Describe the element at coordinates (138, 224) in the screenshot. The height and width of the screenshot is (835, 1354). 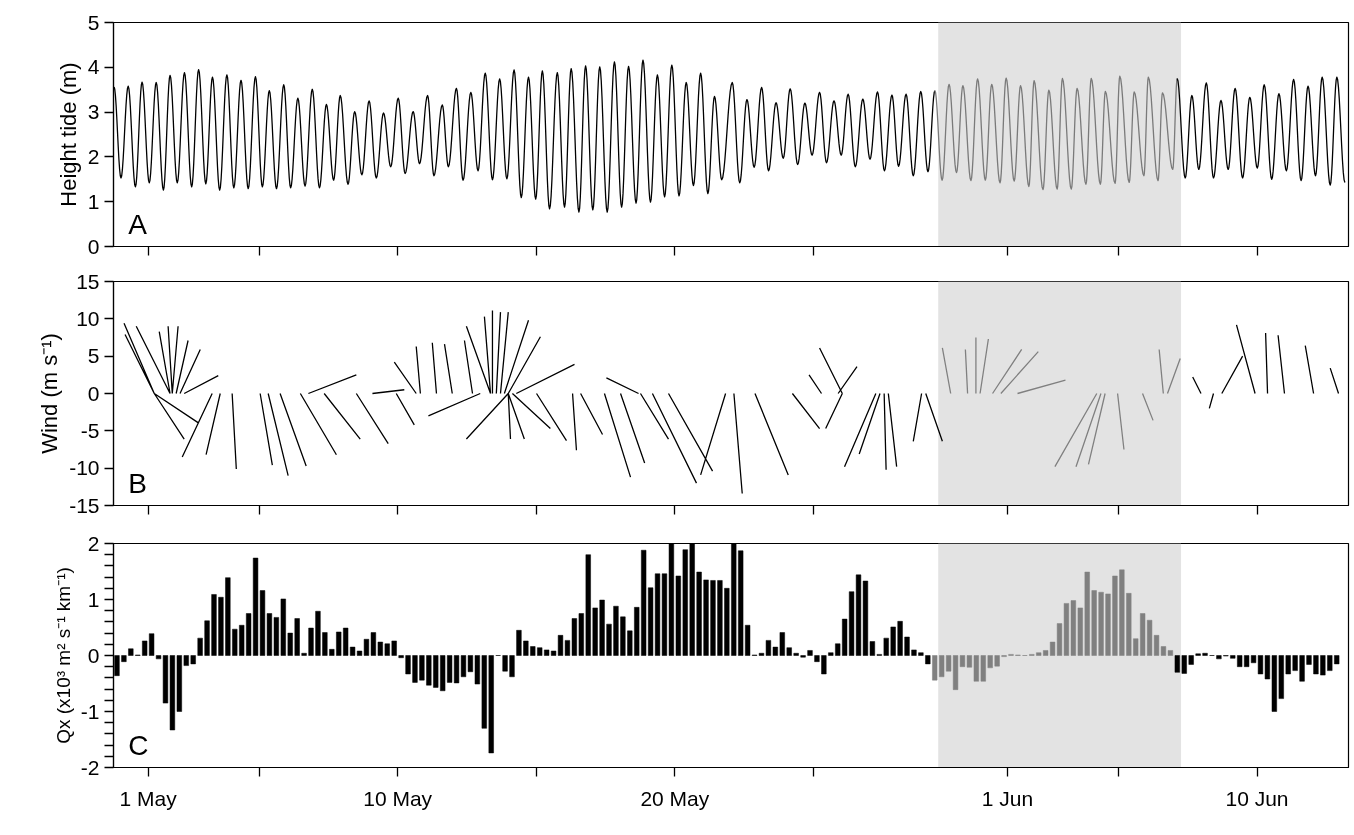
I see `annotation: A` at that location.